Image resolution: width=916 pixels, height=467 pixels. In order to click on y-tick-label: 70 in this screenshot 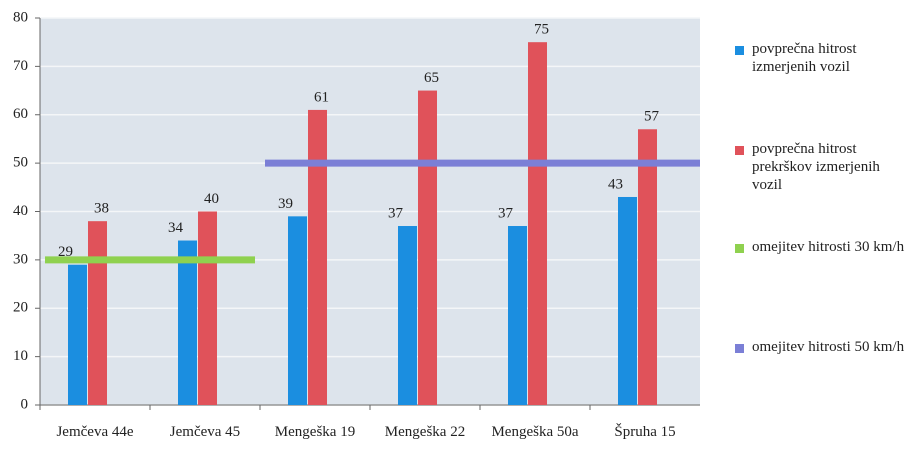, I will do `click(20, 66)`.